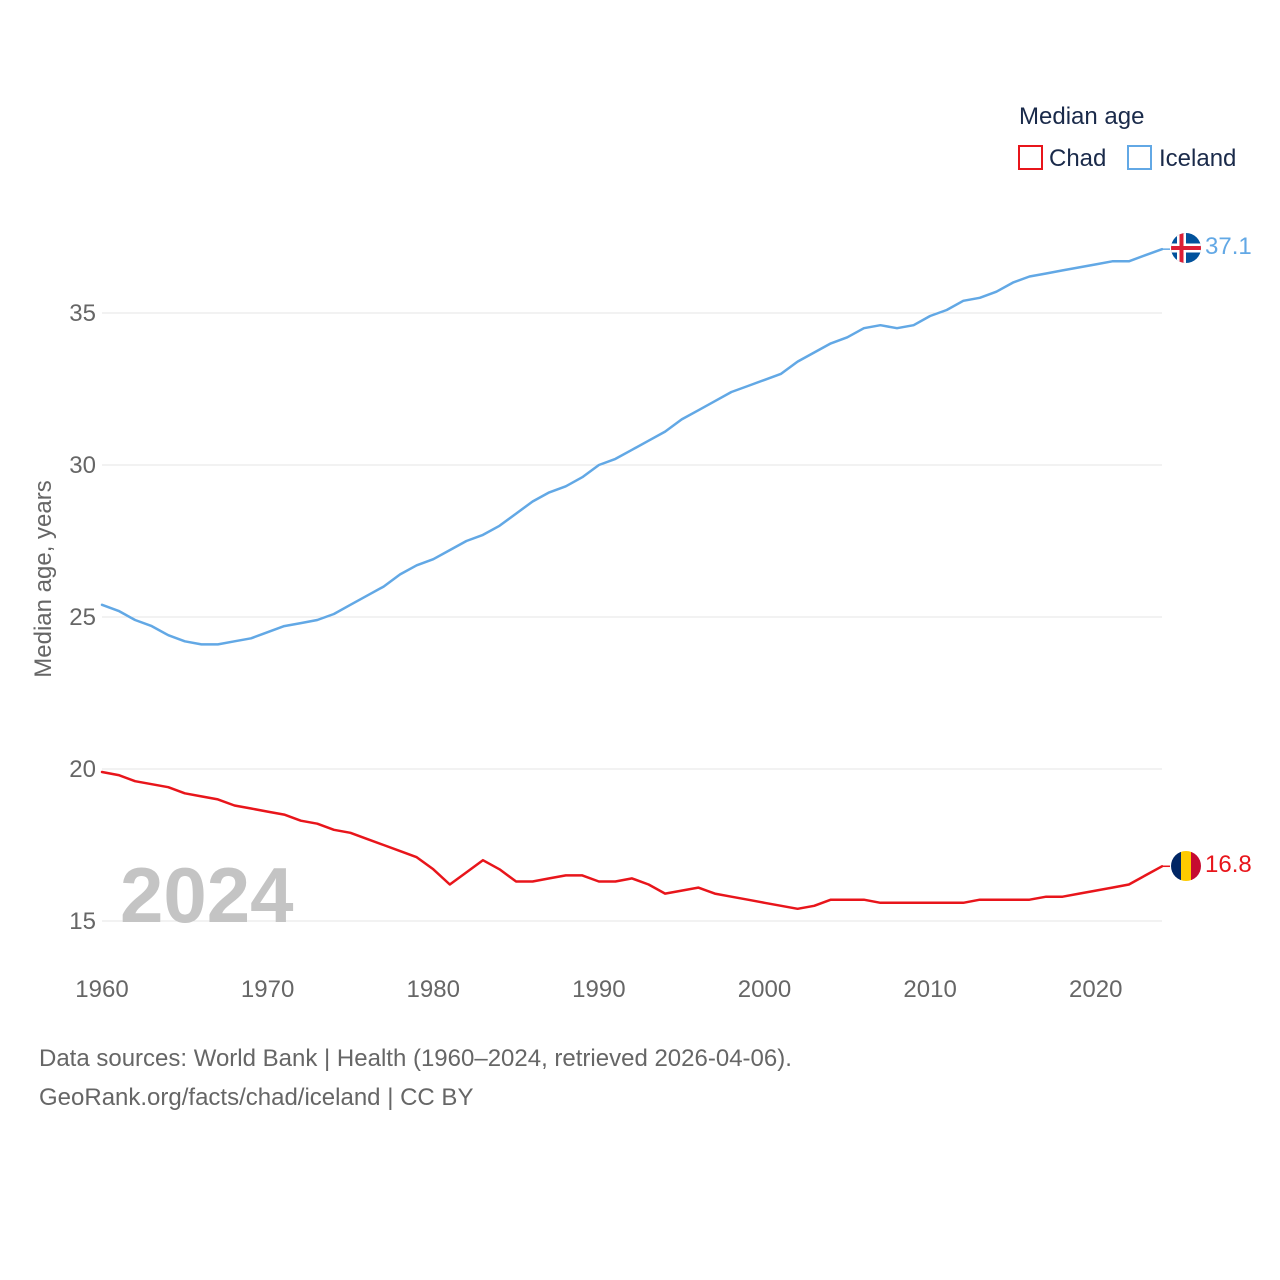 The height and width of the screenshot is (1280, 1280). What do you see at coordinates (1095, 989) in the screenshot?
I see `x-tick-2020: 2020` at bounding box center [1095, 989].